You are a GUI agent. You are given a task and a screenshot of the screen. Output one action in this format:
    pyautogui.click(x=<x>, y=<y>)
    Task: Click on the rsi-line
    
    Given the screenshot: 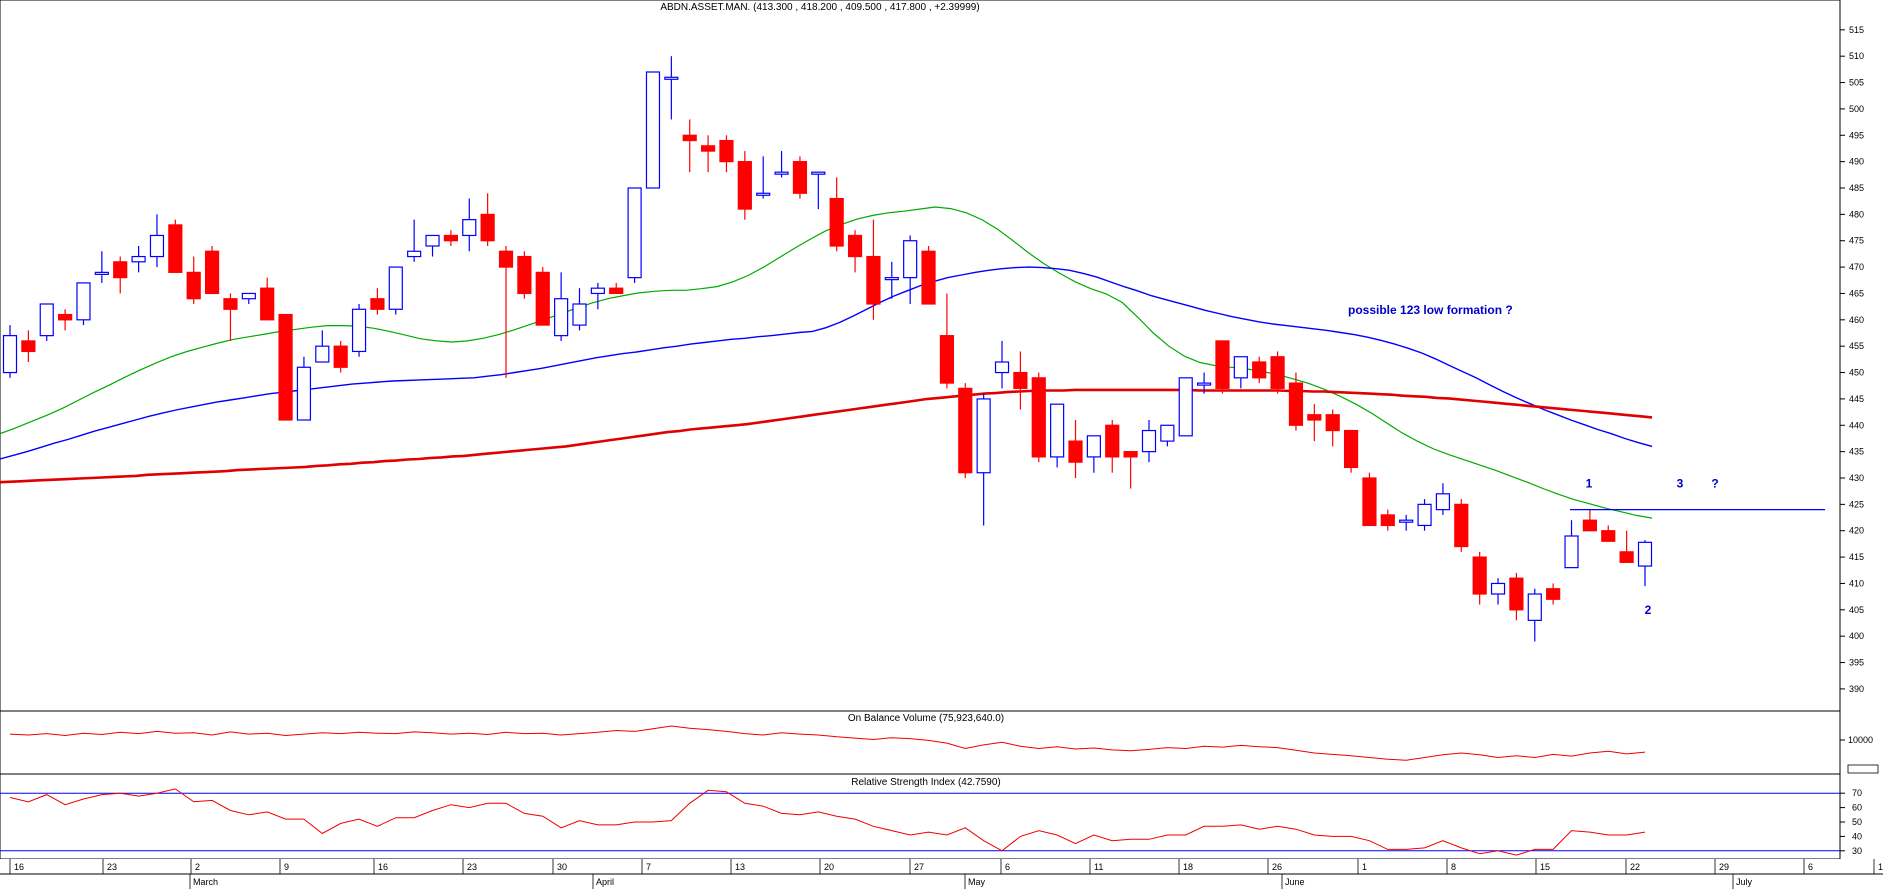 What is the action you would take?
    pyautogui.click(x=920, y=822)
    